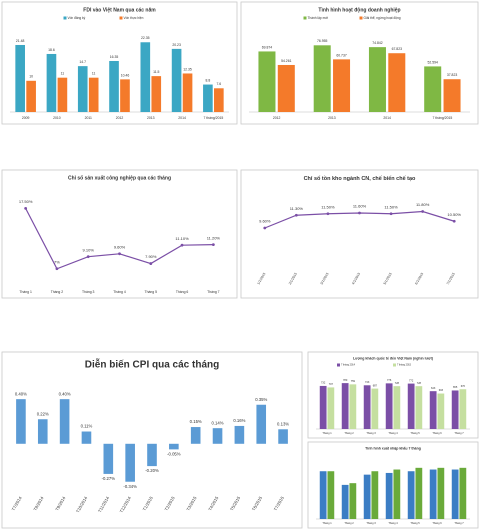 The height and width of the screenshot is (532, 481). I want to click on data-label: 11.30%, so click(297, 208).